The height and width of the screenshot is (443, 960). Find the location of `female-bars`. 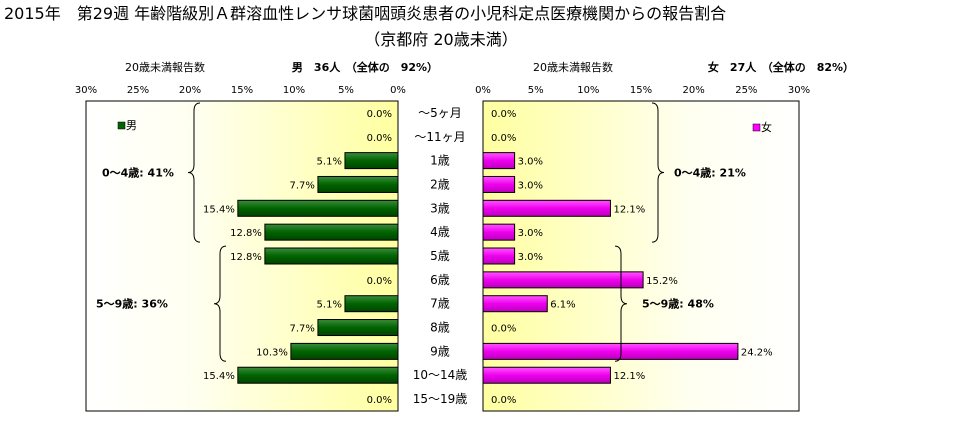

female-bars is located at coordinates (610, 268).